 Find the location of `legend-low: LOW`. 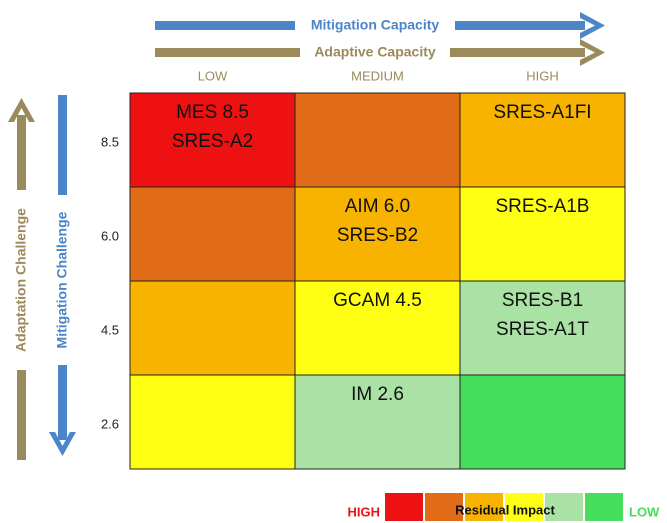

legend-low: LOW is located at coordinates (644, 511).